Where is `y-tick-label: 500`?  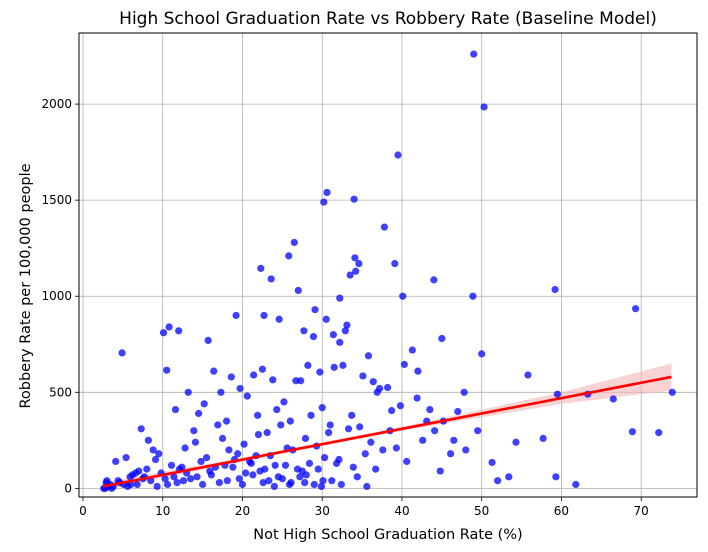
y-tick-label: 500 is located at coordinates (60, 392).